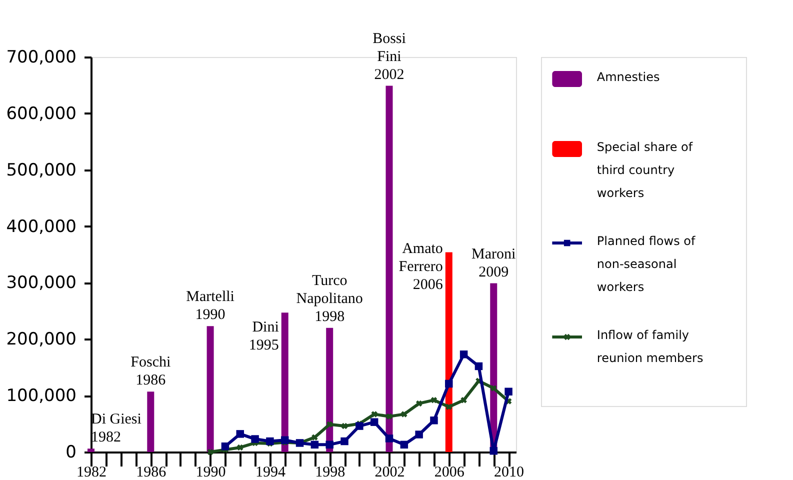 This screenshot has width=793, height=480. I want to click on x-tick-label: 1998, so click(330, 472).